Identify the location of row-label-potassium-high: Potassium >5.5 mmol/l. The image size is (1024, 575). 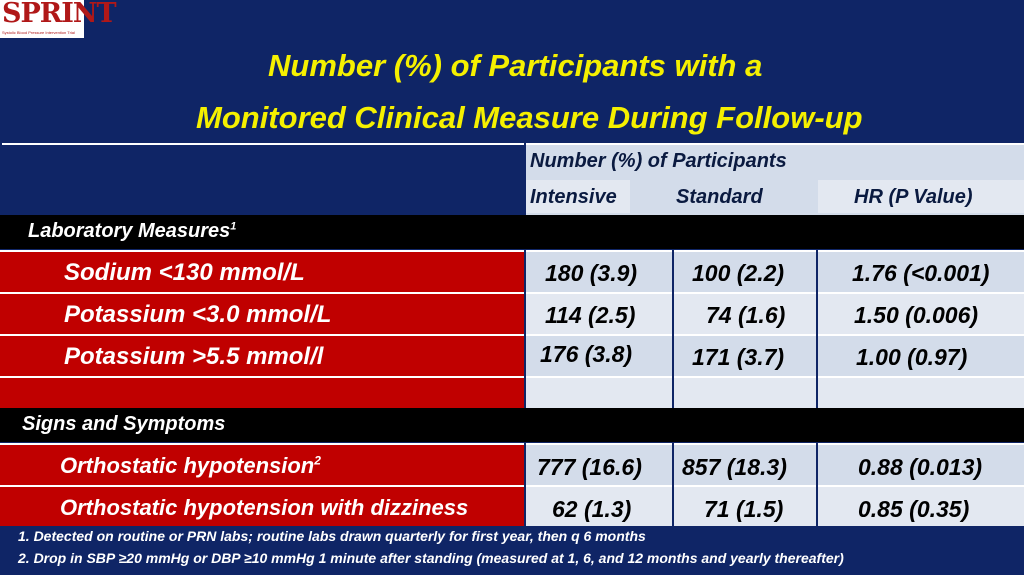
(262, 355).